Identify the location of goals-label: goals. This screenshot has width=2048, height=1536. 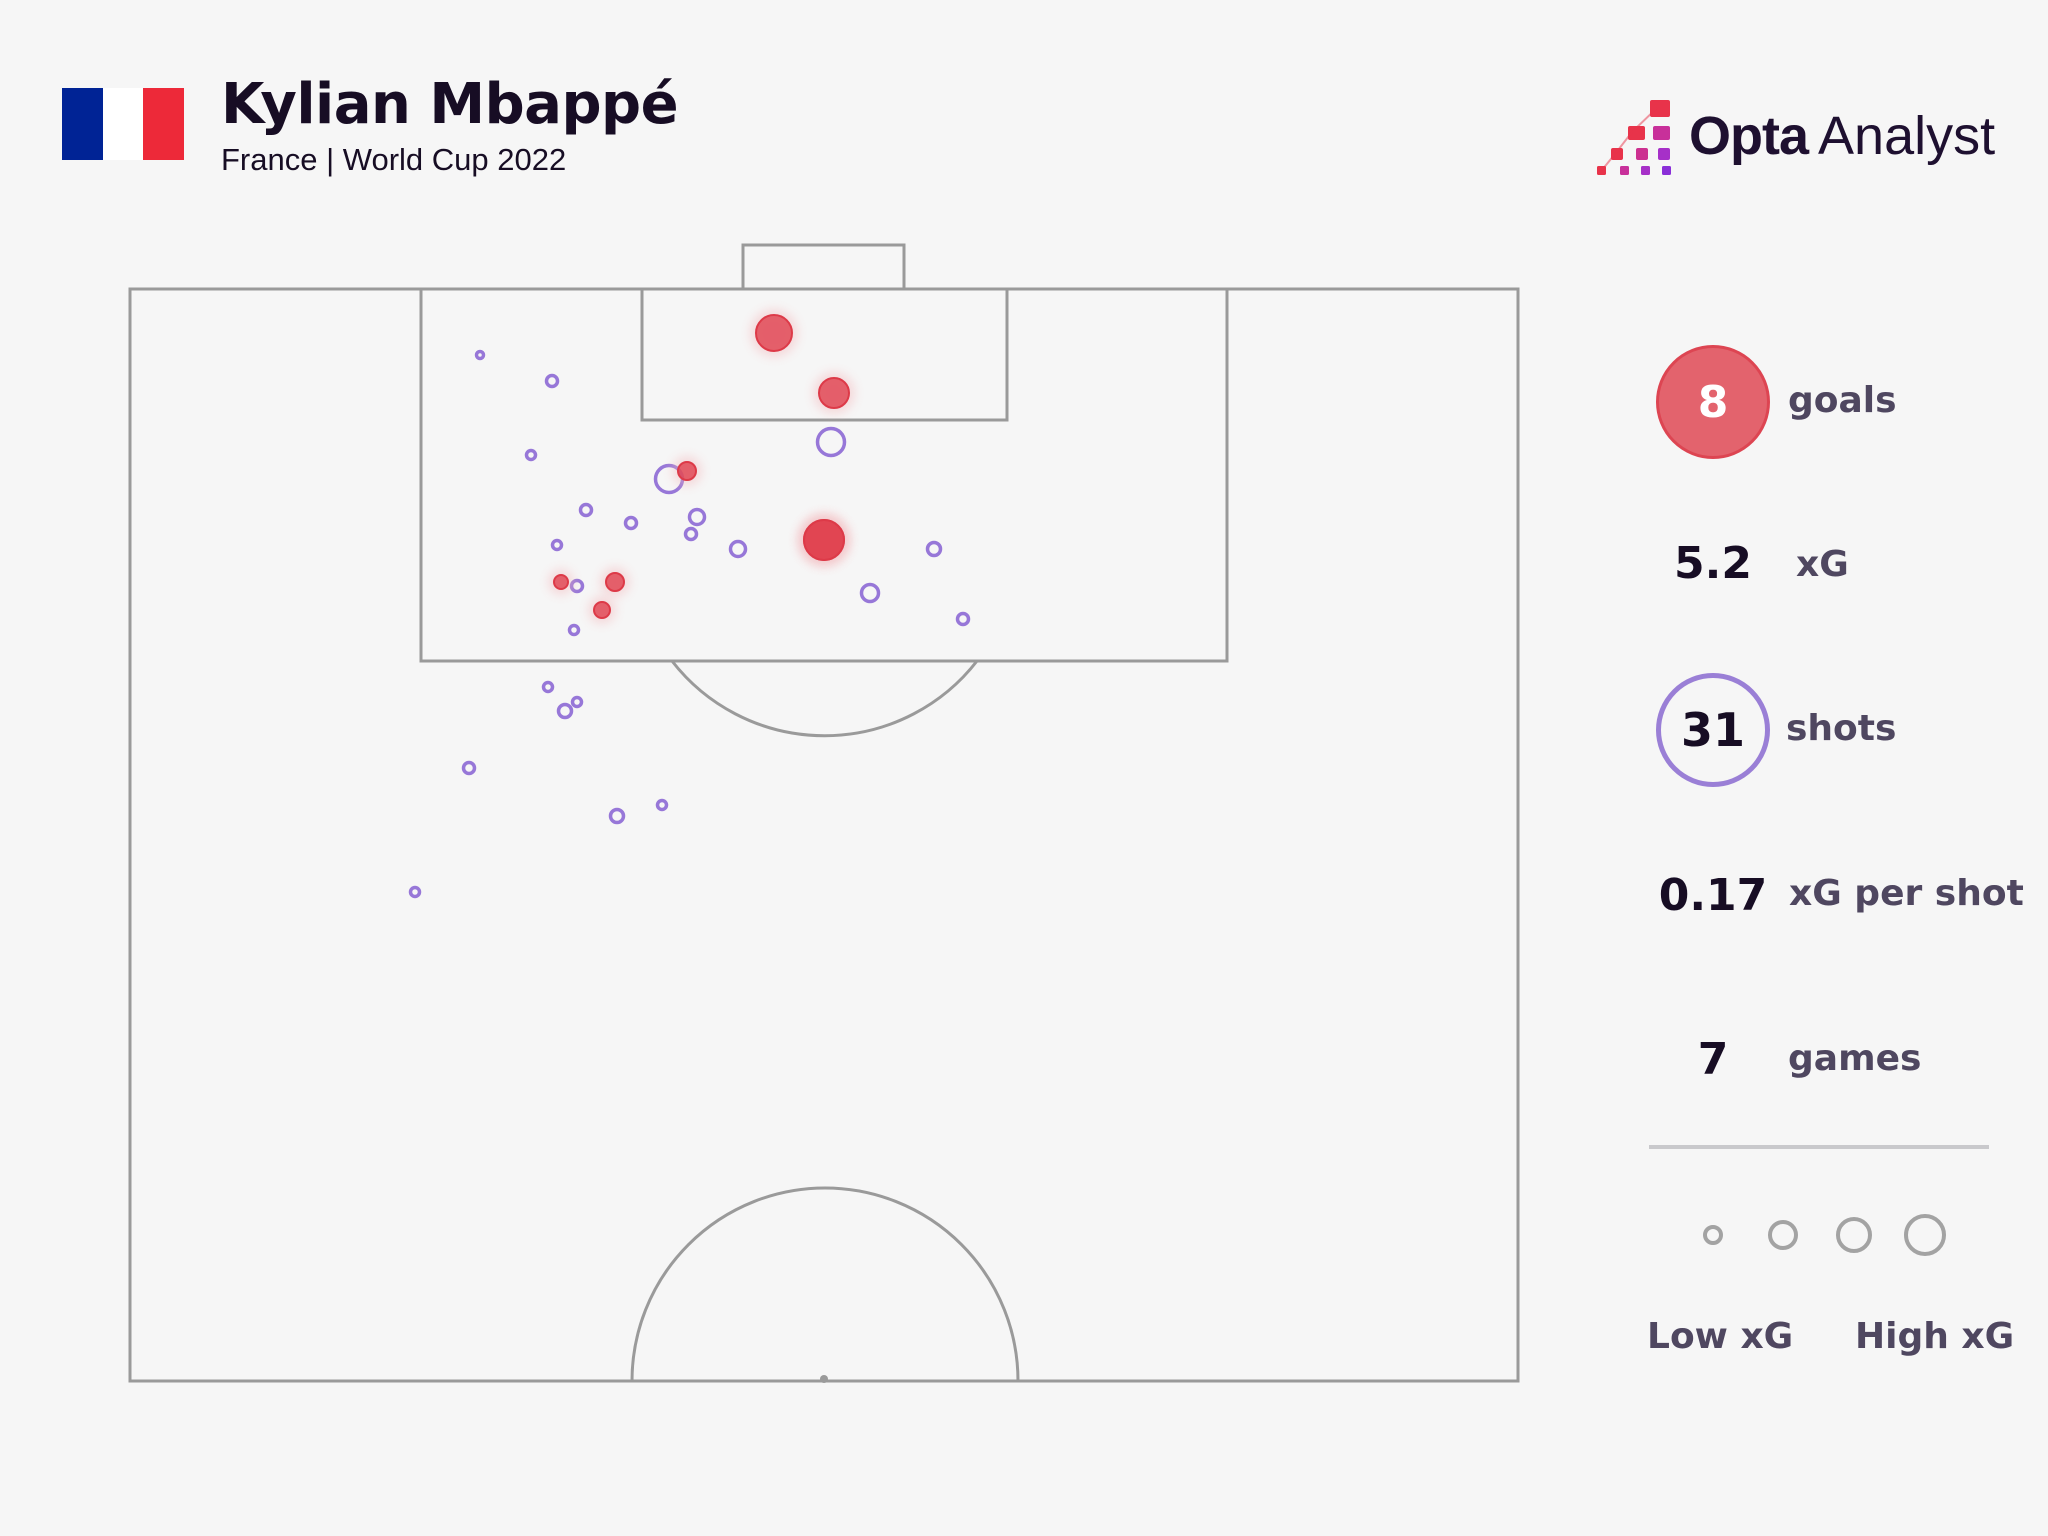
(1842, 400).